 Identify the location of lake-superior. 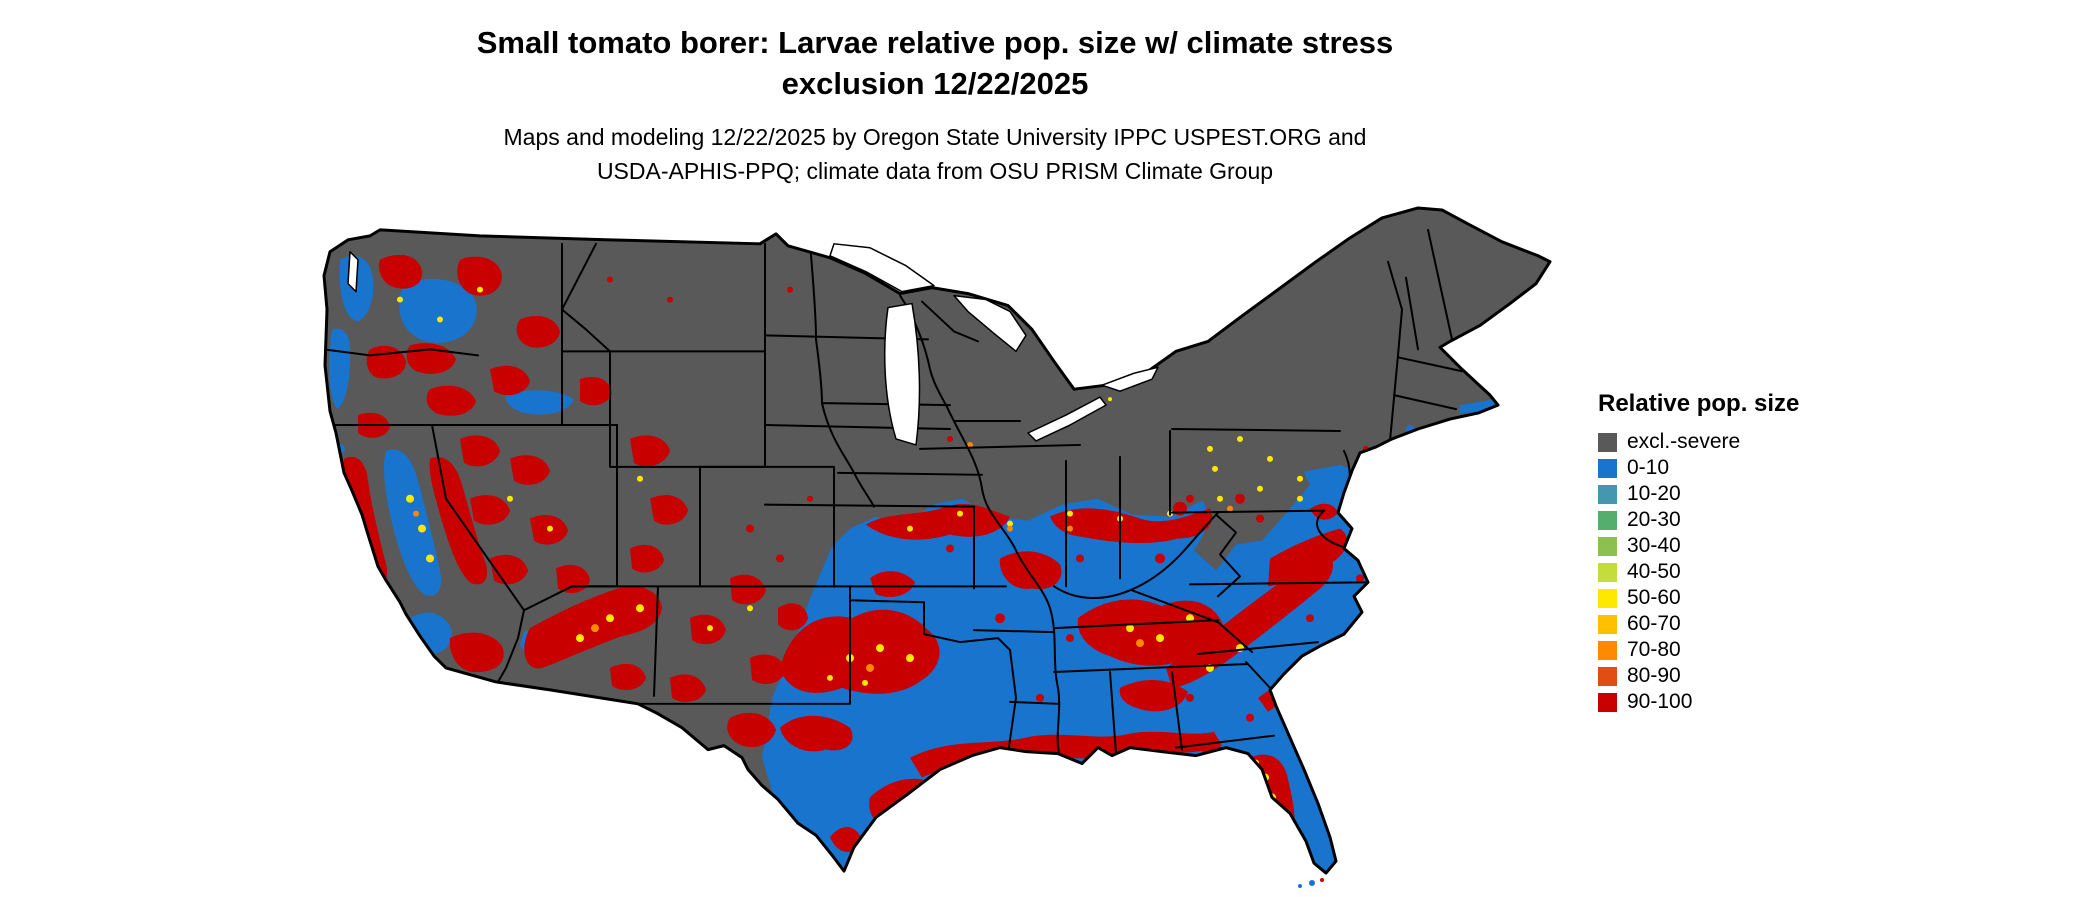
(882, 268).